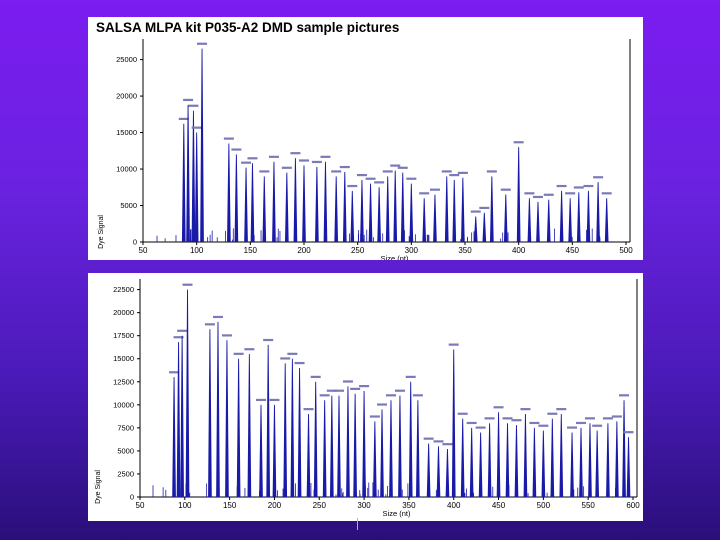 This screenshot has height=540, width=720. What do you see at coordinates (126, 169) in the screenshot?
I see `y-tick-label: 10000` at bounding box center [126, 169].